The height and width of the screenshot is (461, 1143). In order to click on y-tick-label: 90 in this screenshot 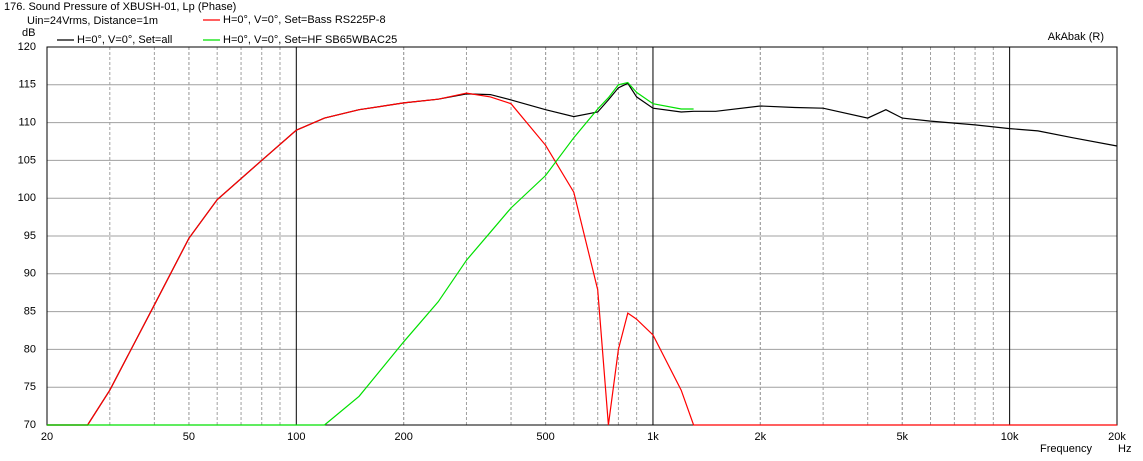, I will do `click(30, 274)`.